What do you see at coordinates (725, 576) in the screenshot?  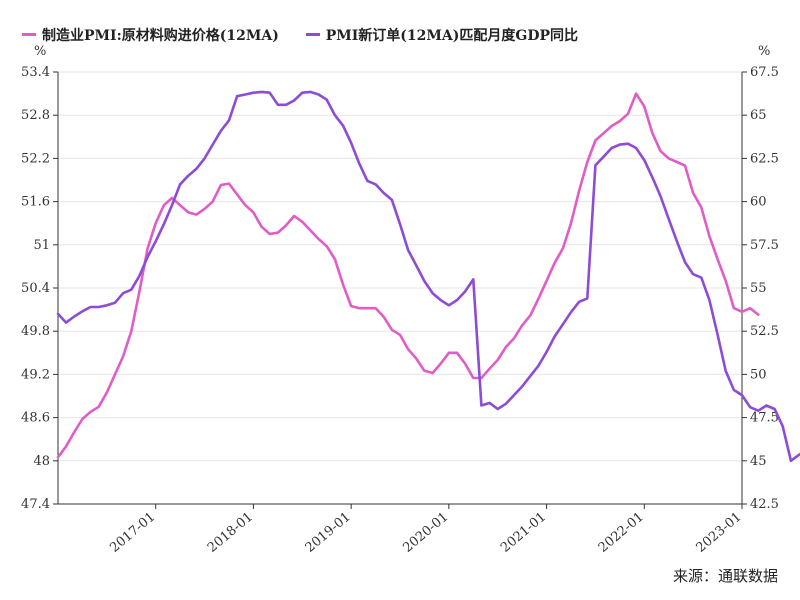 I see `source-note: 来源：通联数据` at bounding box center [725, 576].